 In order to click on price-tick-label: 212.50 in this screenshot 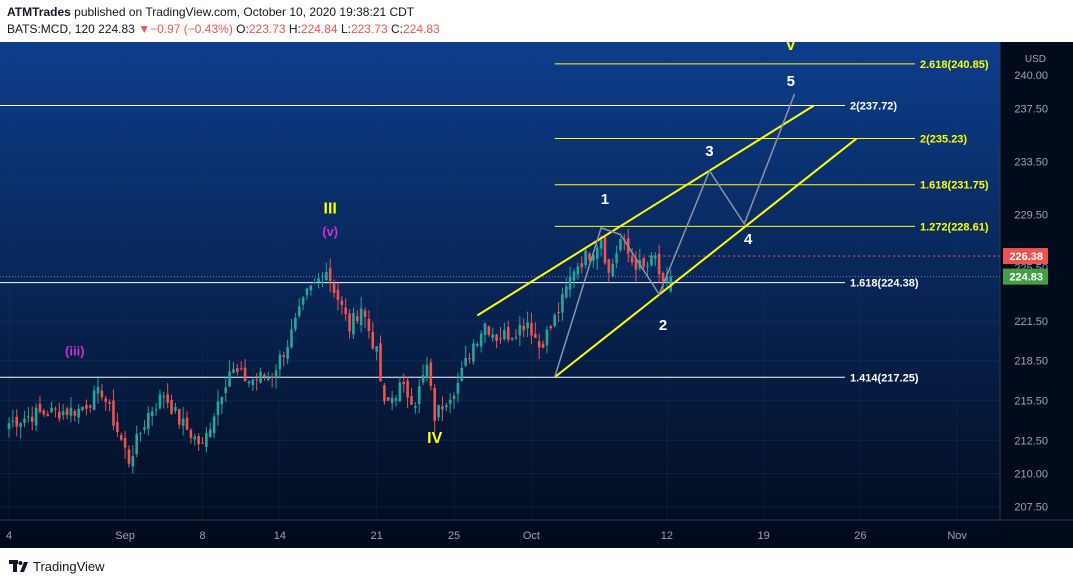, I will do `click(1031, 441)`.